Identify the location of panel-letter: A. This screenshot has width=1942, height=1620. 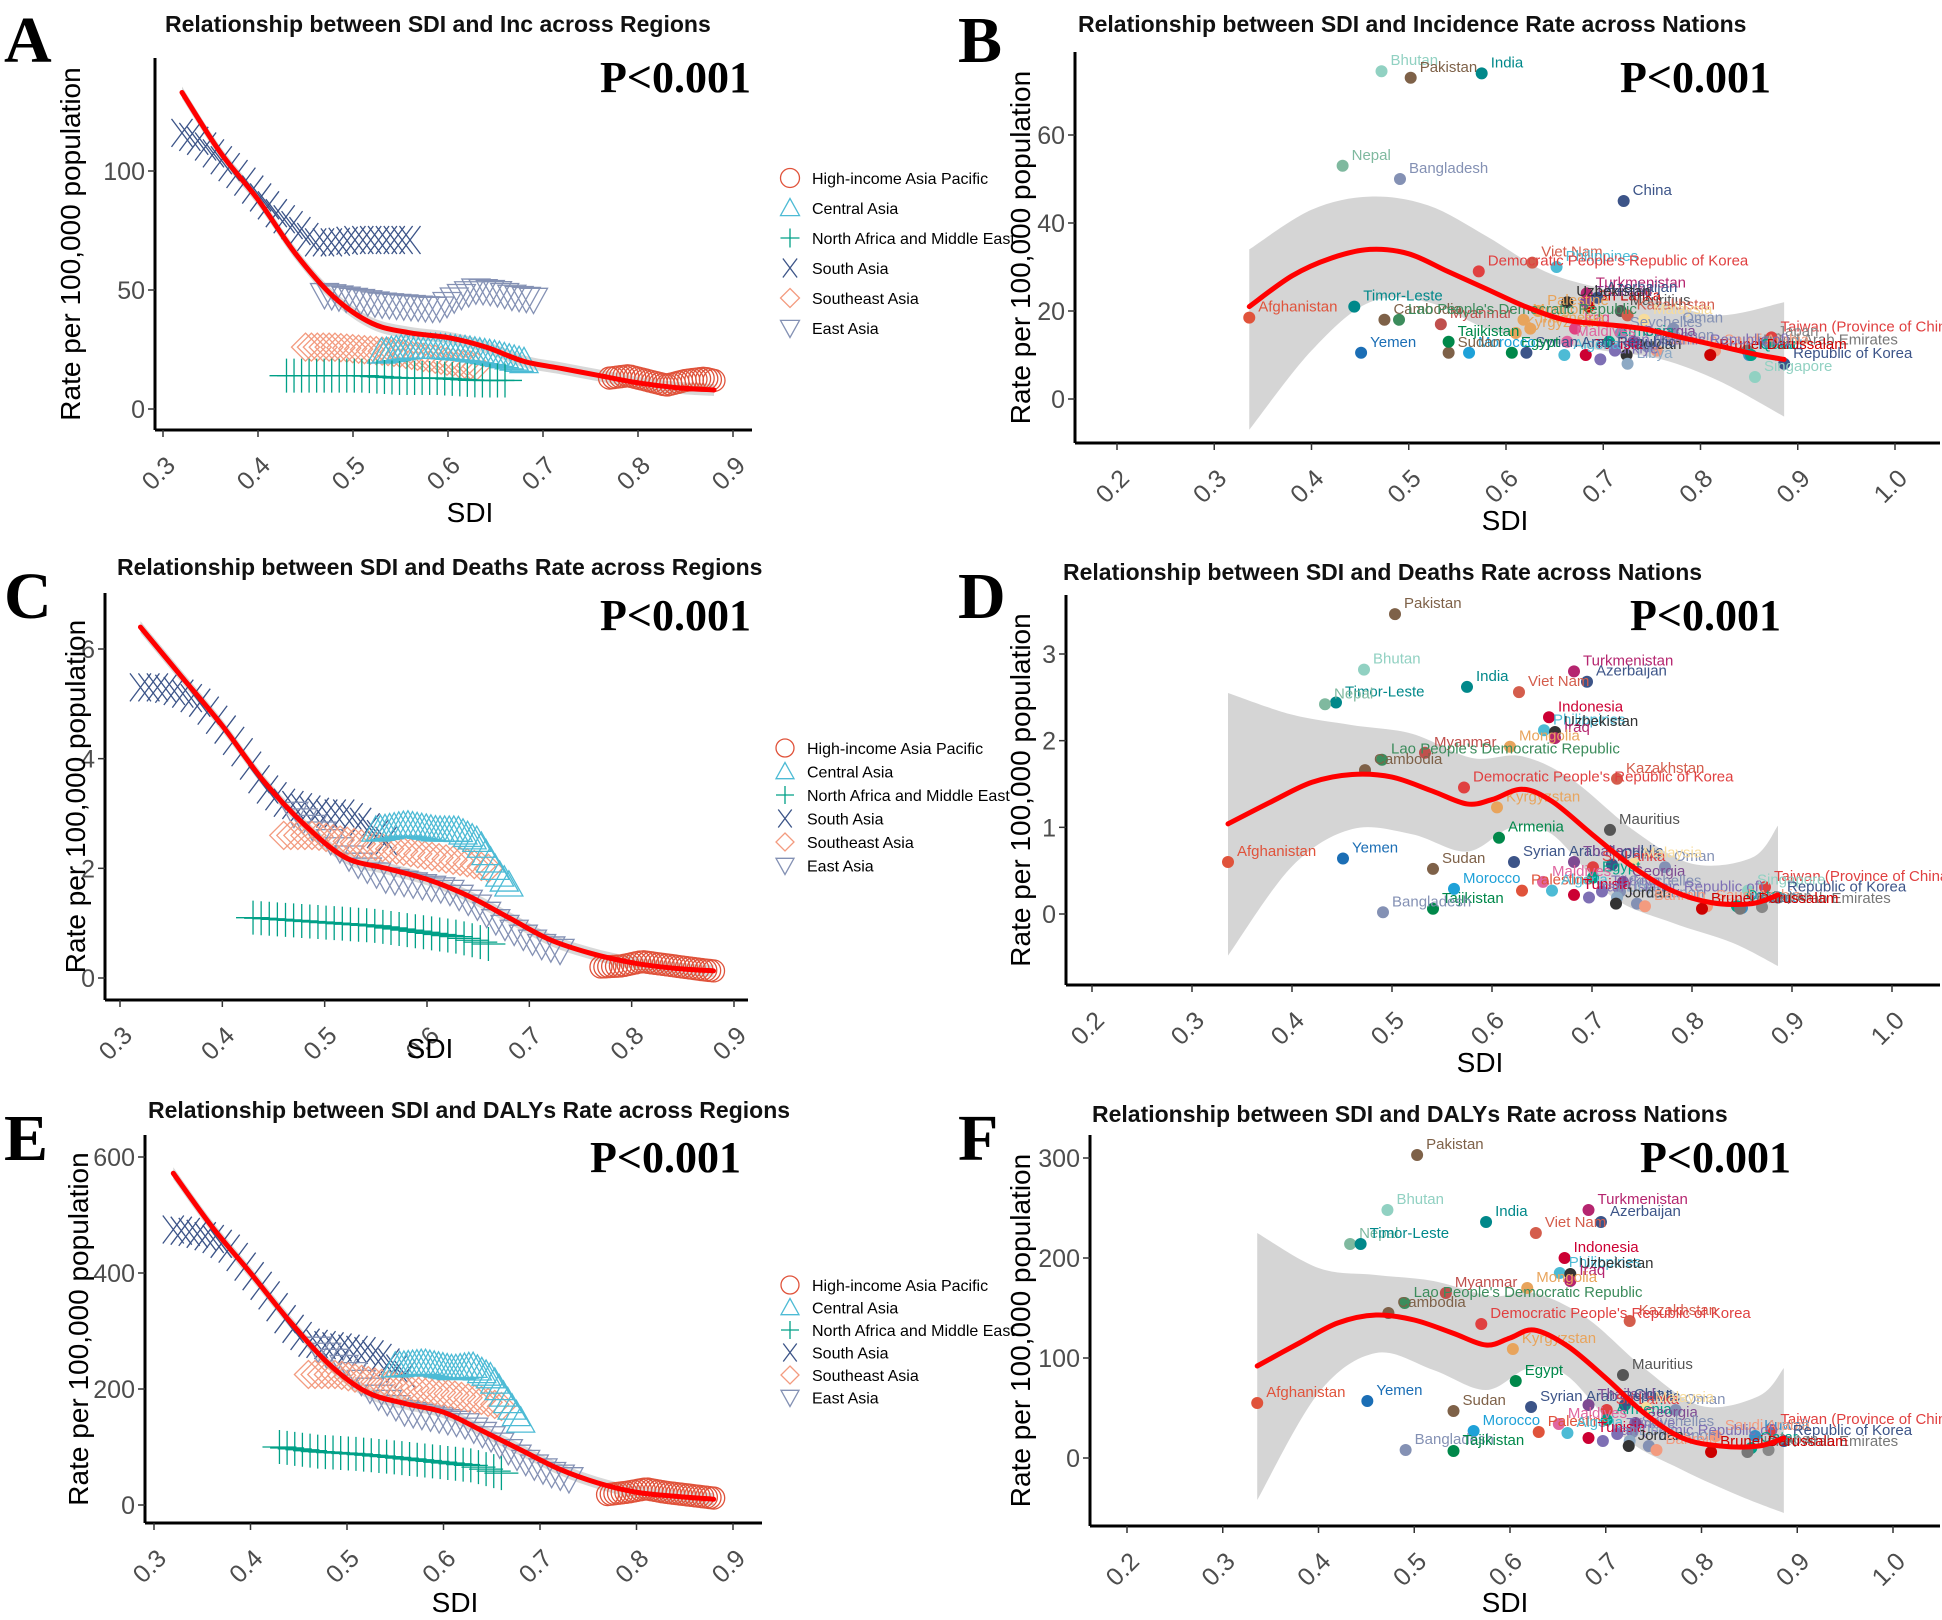
(28, 40).